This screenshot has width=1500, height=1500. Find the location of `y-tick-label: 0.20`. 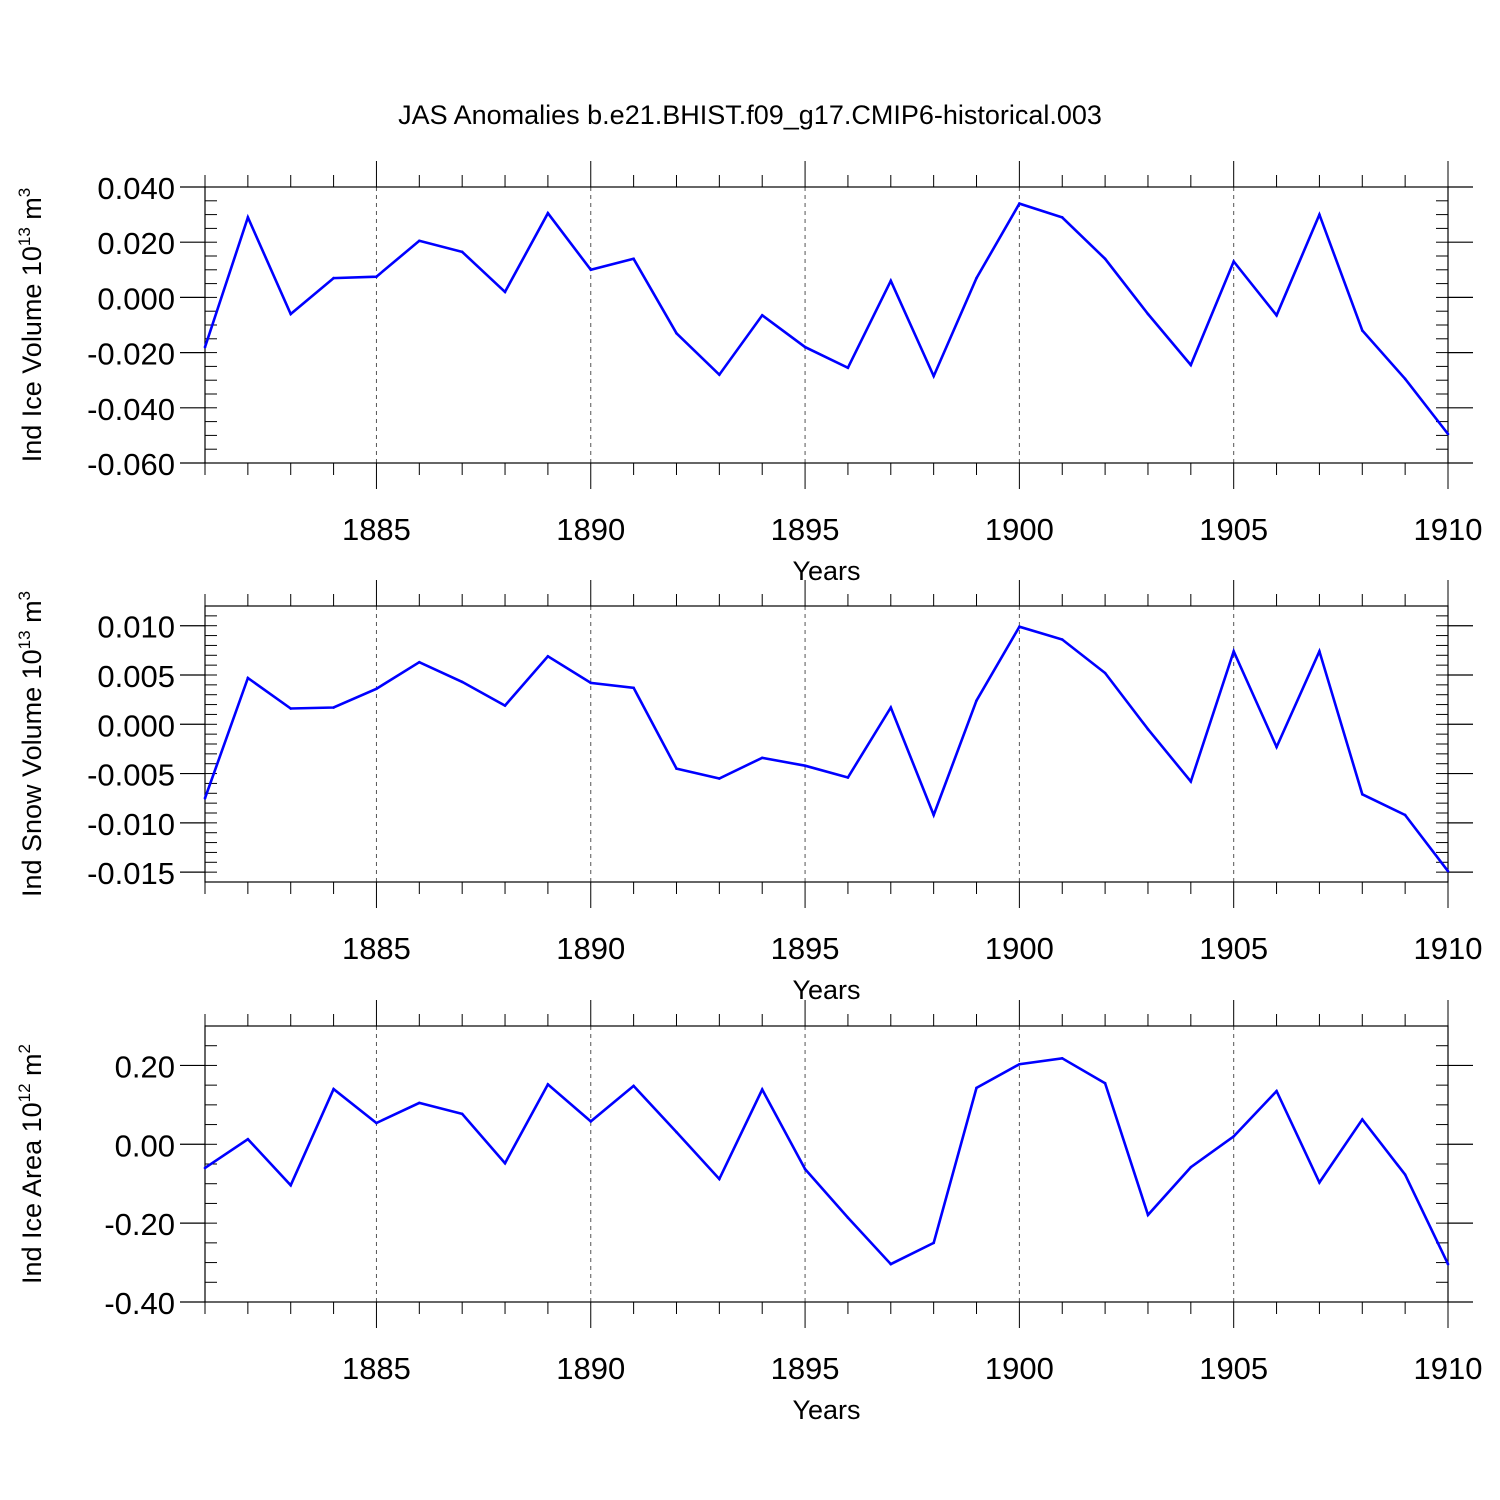

y-tick-label: 0.20 is located at coordinates (145, 1066).